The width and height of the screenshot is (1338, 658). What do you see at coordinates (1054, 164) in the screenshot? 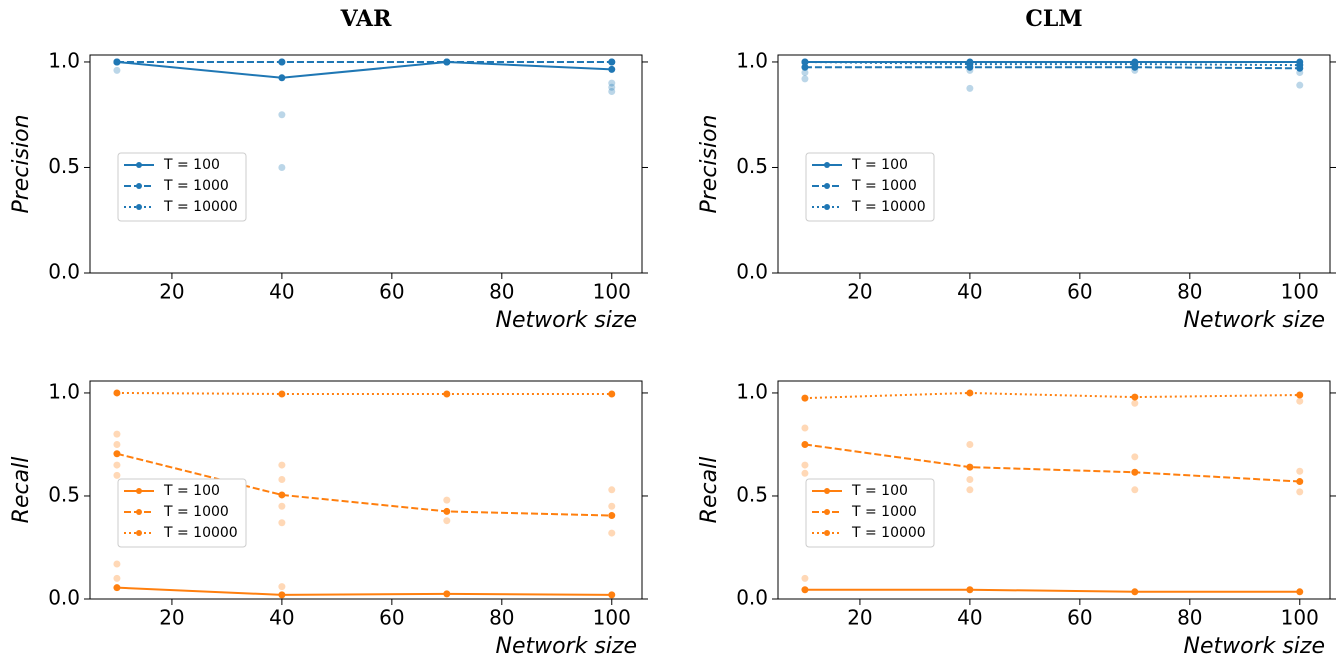
I see `axes-frame` at bounding box center [1054, 164].